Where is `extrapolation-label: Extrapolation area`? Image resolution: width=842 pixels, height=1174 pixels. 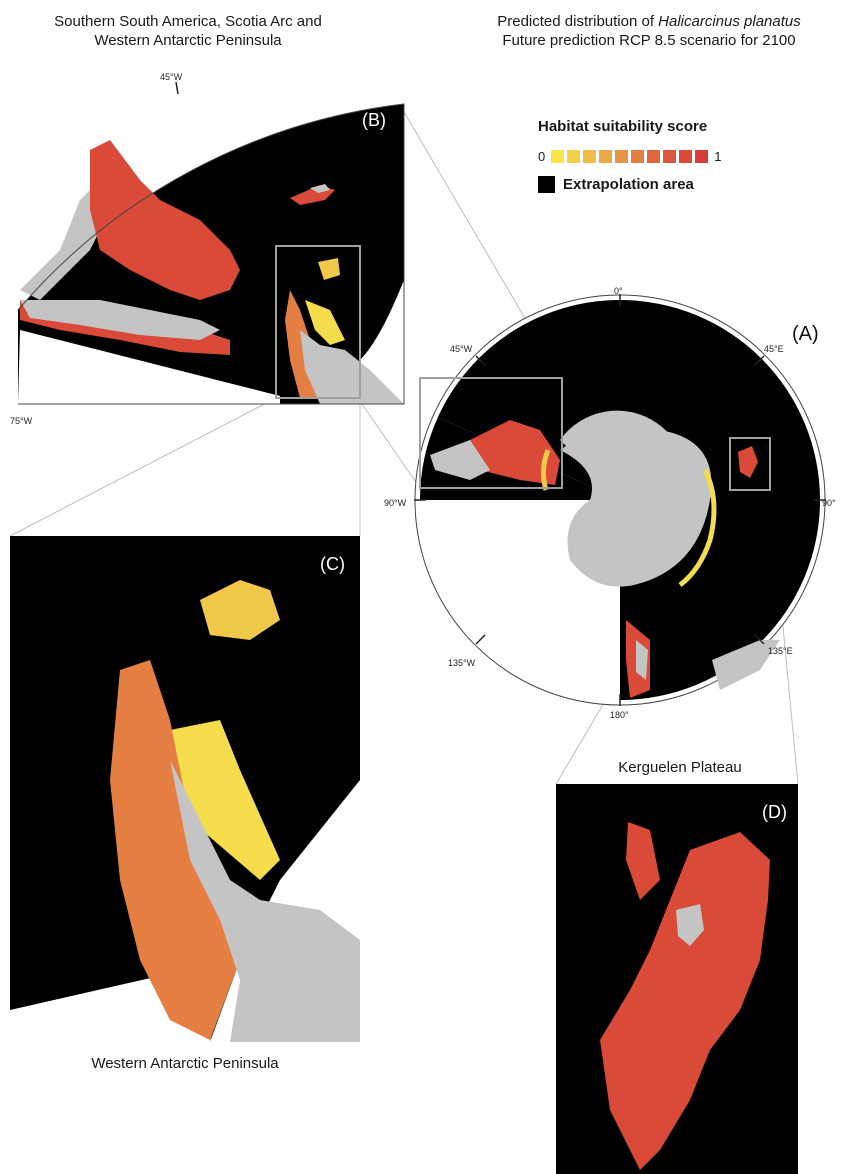 extrapolation-label: Extrapolation area is located at coordinates (628, 184).